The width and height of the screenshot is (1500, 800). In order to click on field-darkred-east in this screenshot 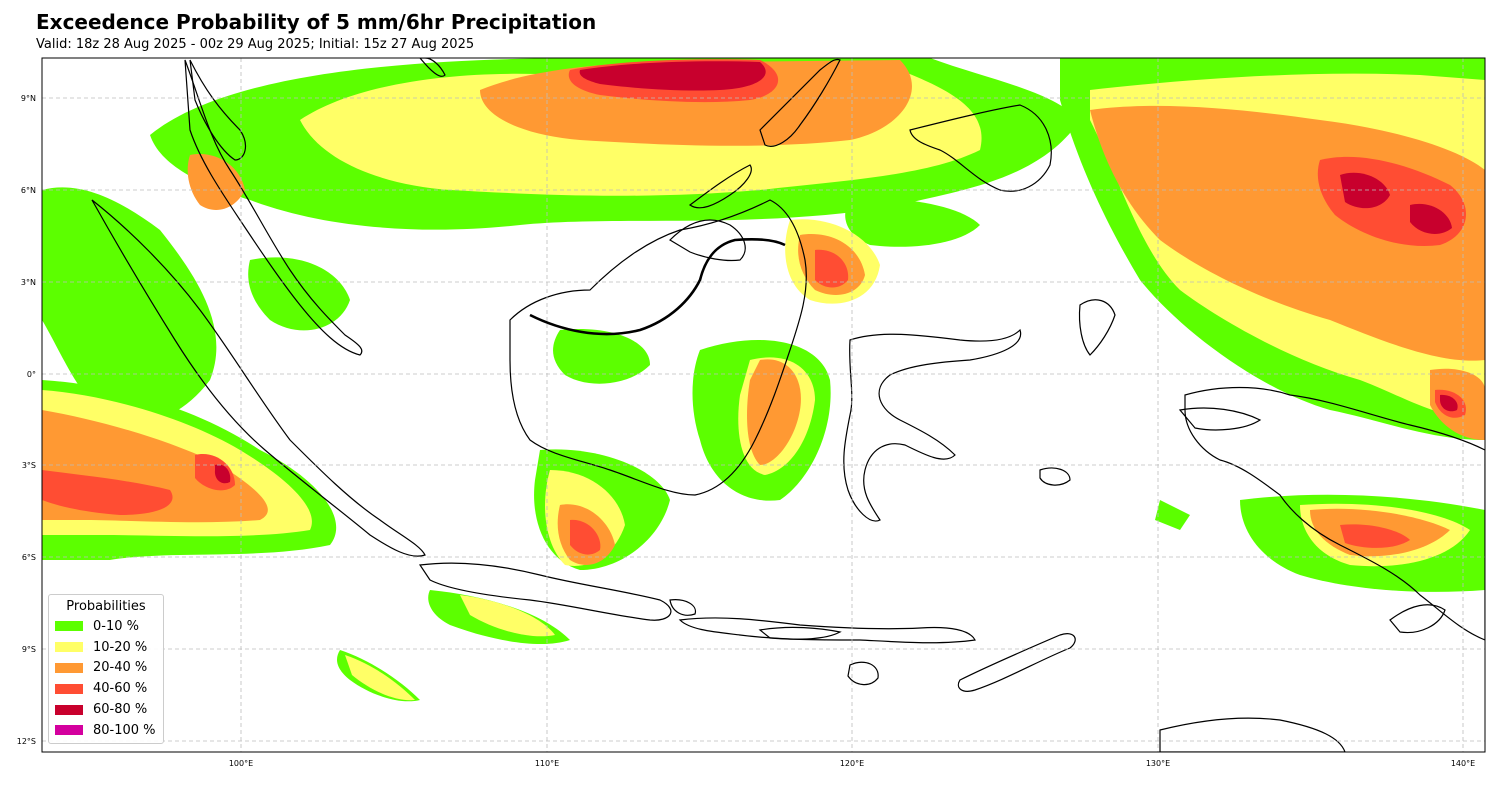, I will do `click(1365, 190)`.